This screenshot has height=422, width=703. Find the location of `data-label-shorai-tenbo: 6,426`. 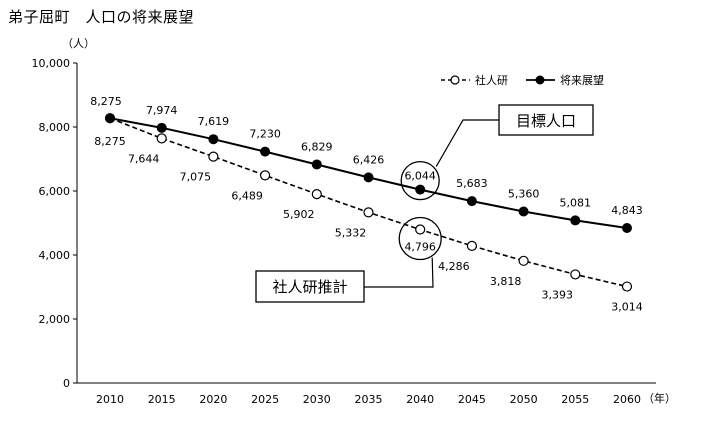

data-label-shorai-tenbo: 6,426 is located at coordinates (369, 159).